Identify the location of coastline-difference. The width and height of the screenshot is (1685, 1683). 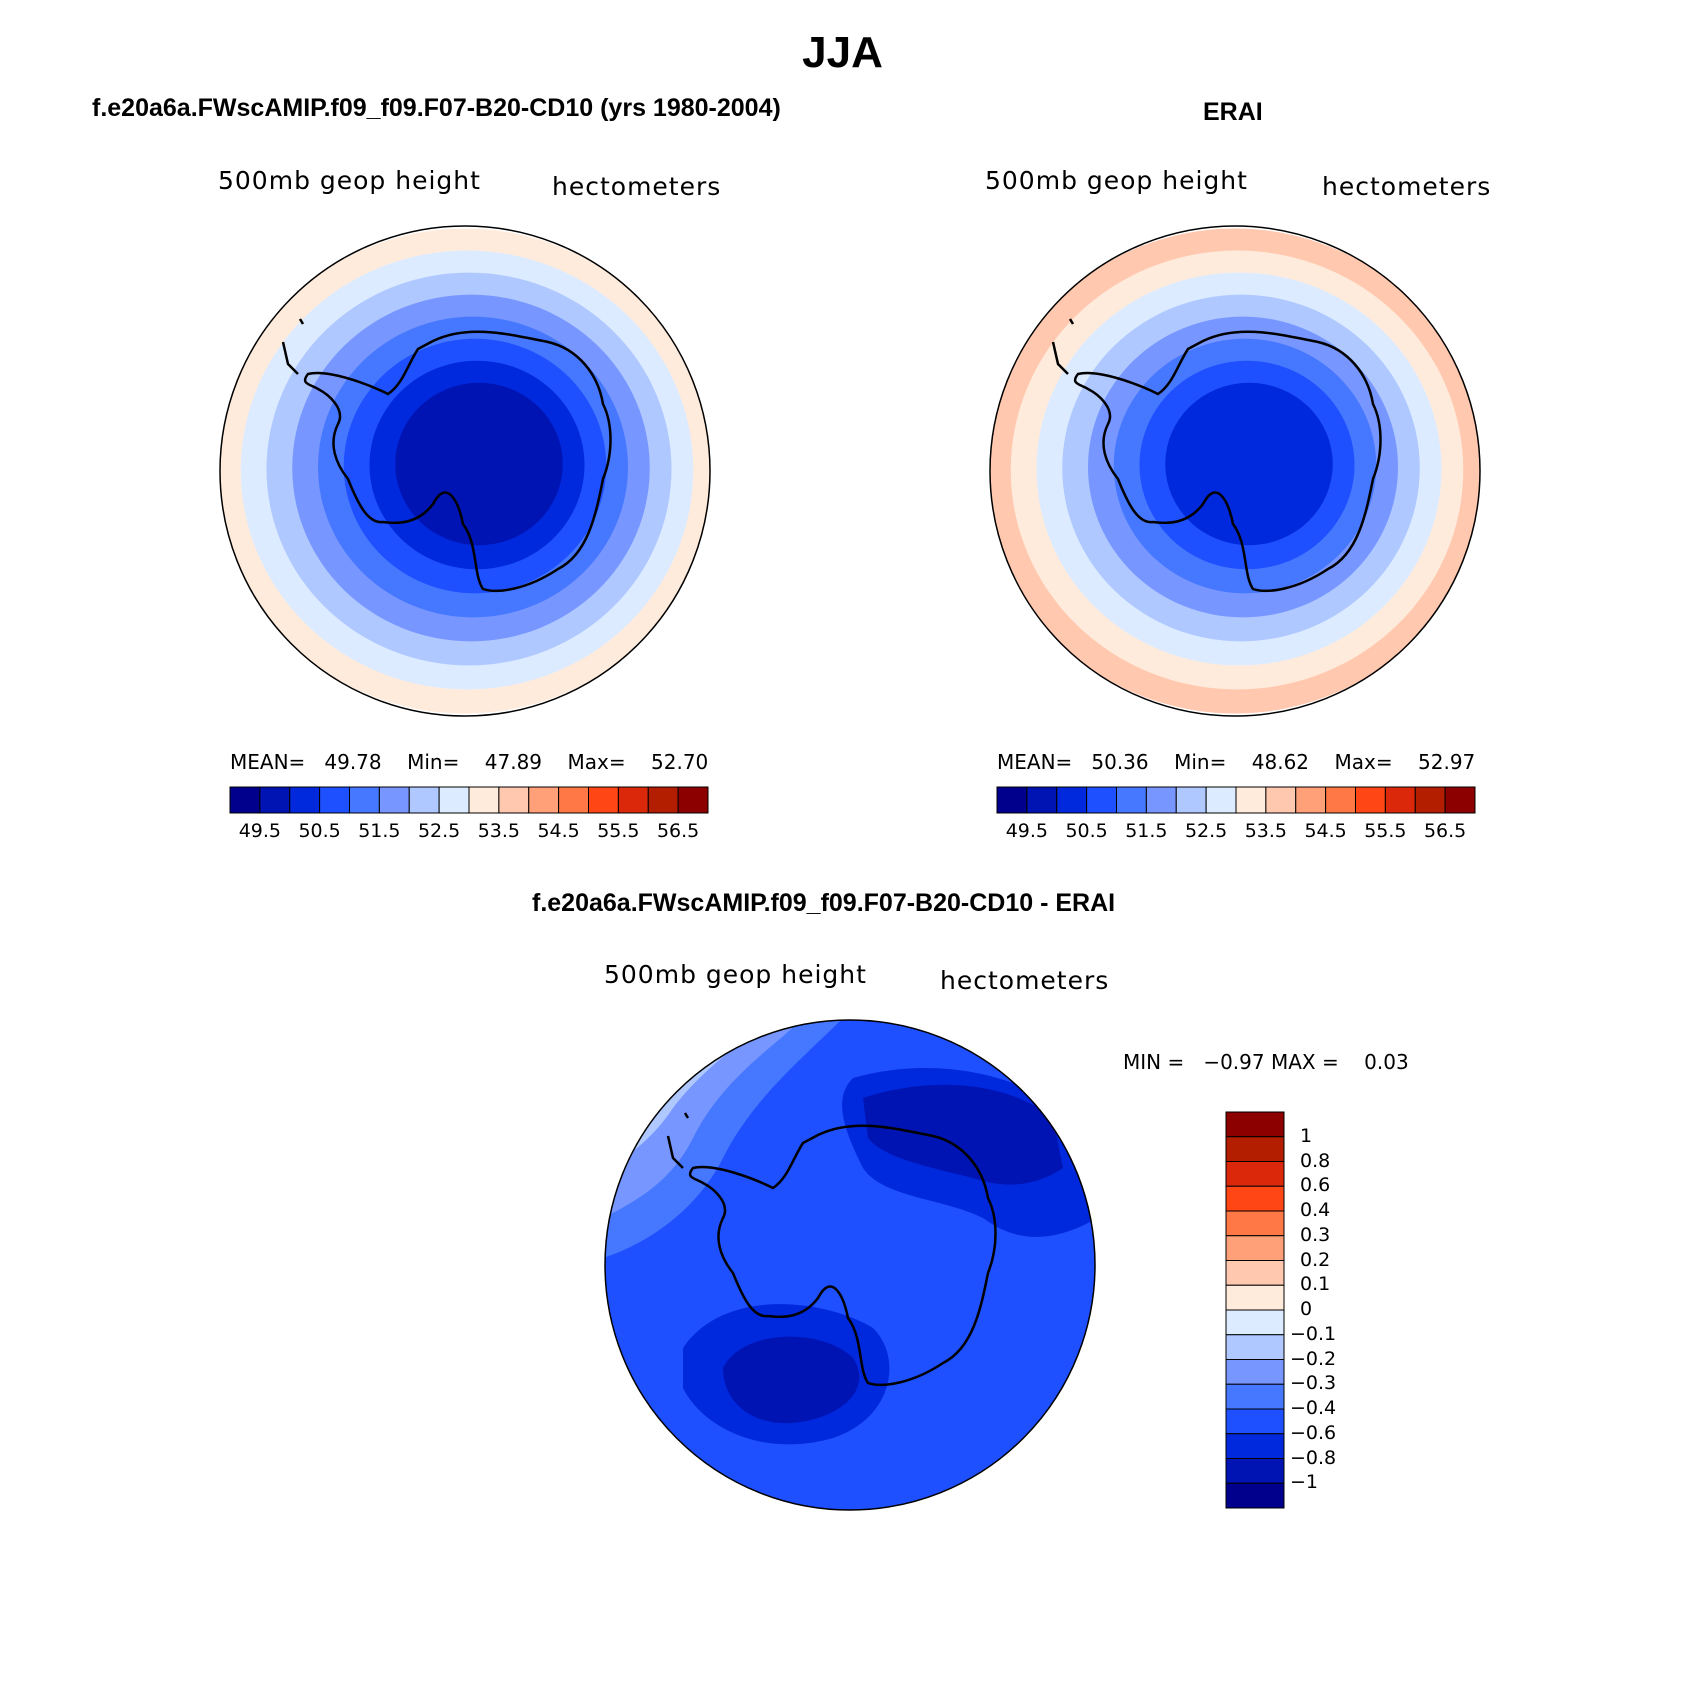
(842, 1255).